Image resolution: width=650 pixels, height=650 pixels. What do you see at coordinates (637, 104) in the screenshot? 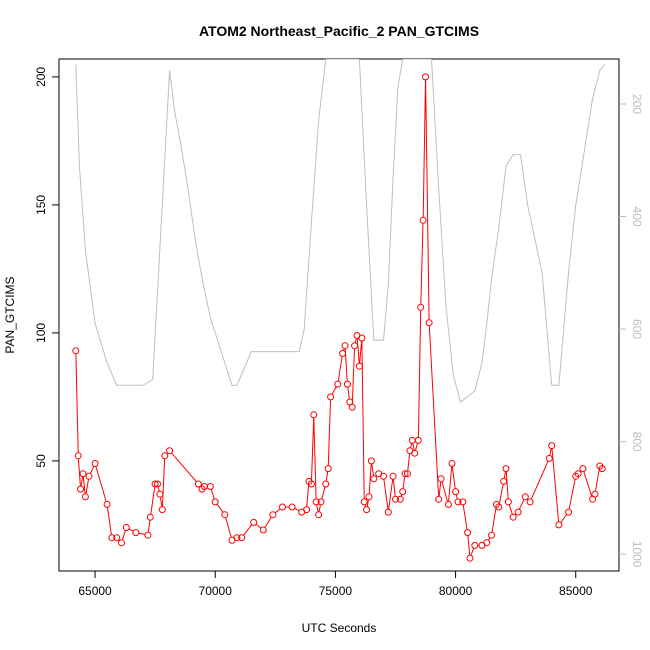
I see `secondary-y-tick-label: 200` at bounding box center [637, 104].